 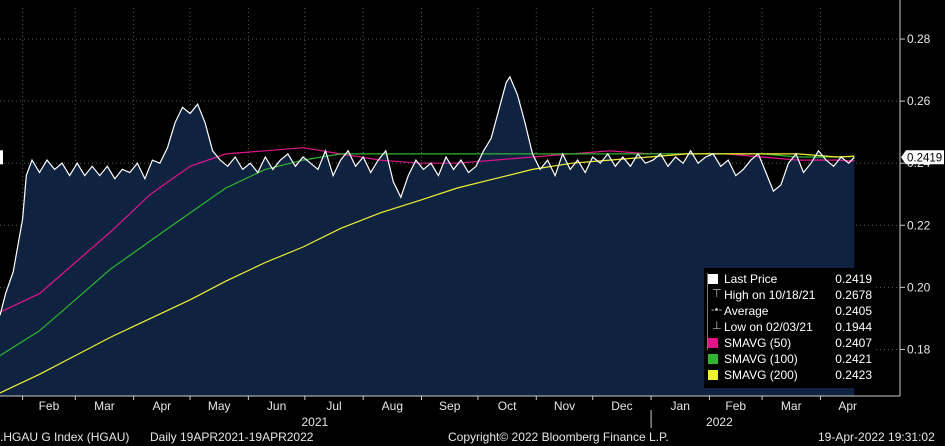 I want to click on period-label: Daily 19APR2021-19APR2022, so click(x=232, y=437).